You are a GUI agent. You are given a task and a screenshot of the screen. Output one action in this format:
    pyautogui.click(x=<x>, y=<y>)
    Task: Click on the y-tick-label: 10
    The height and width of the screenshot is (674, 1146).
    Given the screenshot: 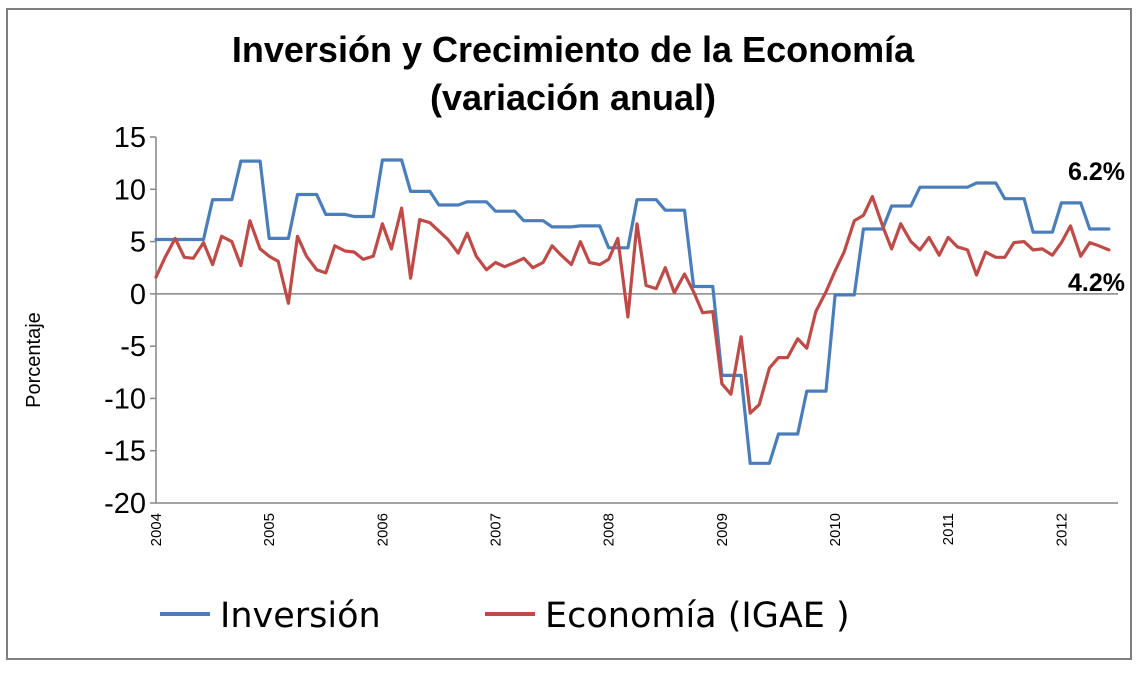 What is the action you would take?
    pyautogui.click(x=130, y=190)
    